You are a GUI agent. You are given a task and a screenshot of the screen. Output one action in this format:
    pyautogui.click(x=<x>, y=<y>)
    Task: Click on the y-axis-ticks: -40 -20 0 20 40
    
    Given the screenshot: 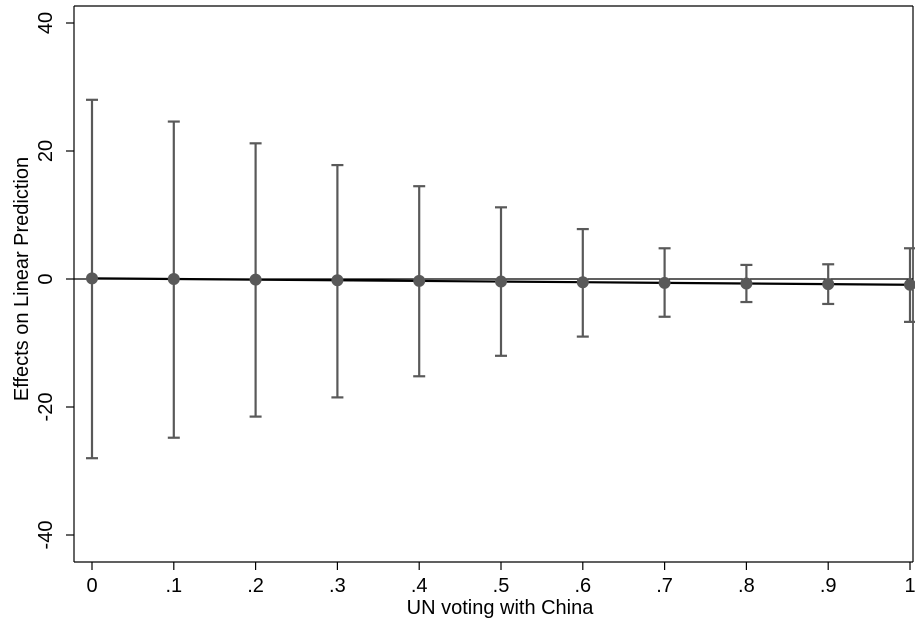 What is the action you would take?
    pyautogui.click(x=54, y=281)
    